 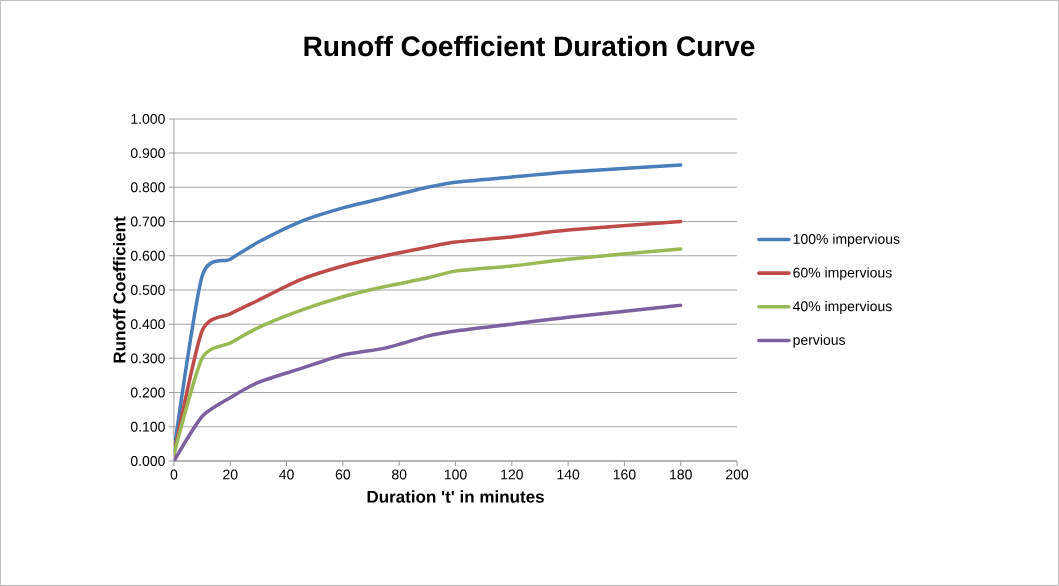 What do you see at coordinates (846, 240) in the screenshot?
I see `legend-label: 100% impervious` at bounding box center [846, 240].